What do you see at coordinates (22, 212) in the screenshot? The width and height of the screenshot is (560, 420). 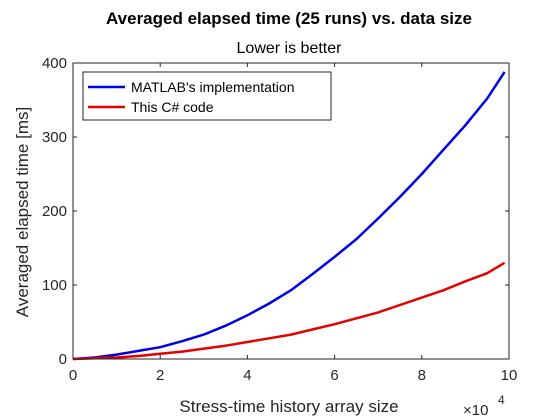 I see `y-axis-label: Averaged elapsed time [ms]` at bounding box center [22, 212].